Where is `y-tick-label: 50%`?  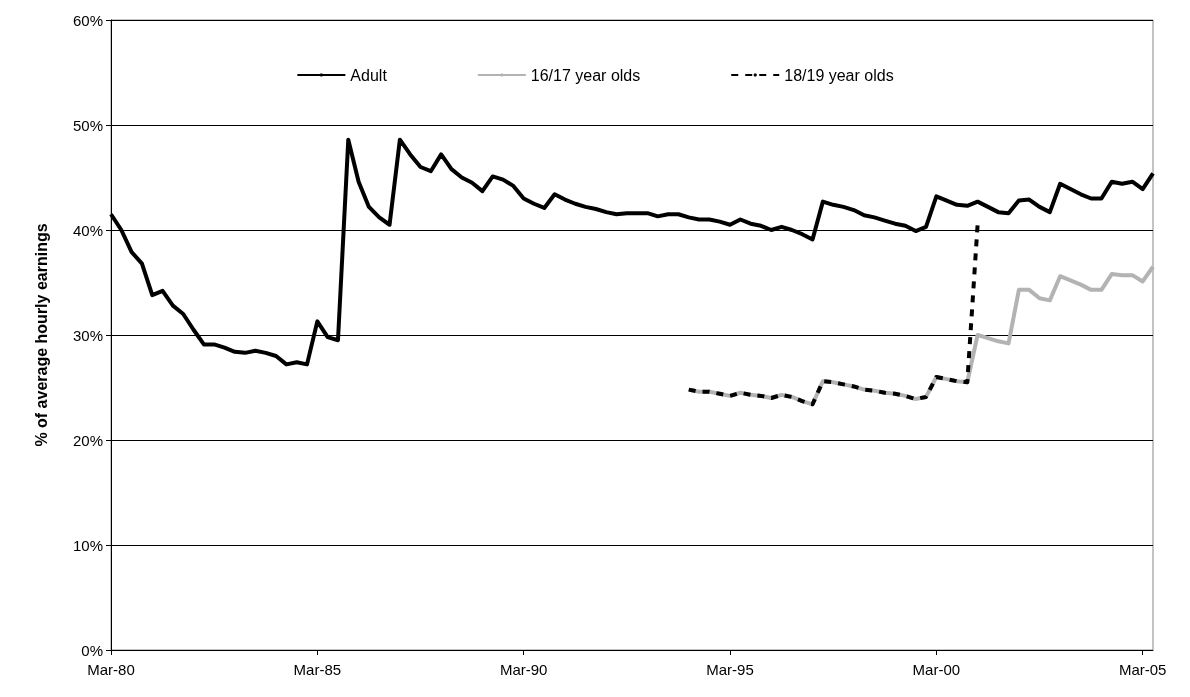 y-tick-label: 50% is located at coordinates (87, 125).